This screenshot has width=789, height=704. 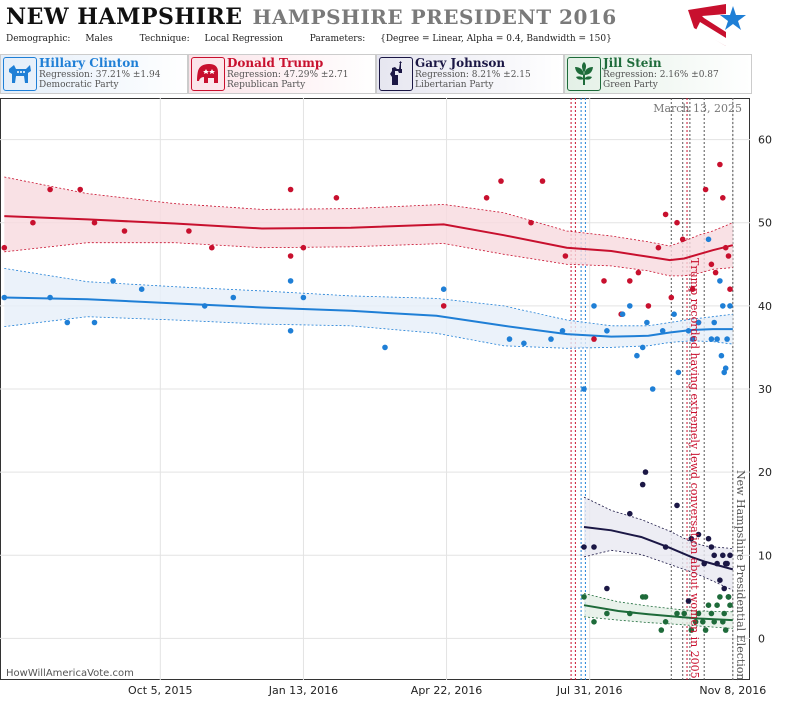 I want to click on y-tick-label: 30, so click(x=765, y=389).